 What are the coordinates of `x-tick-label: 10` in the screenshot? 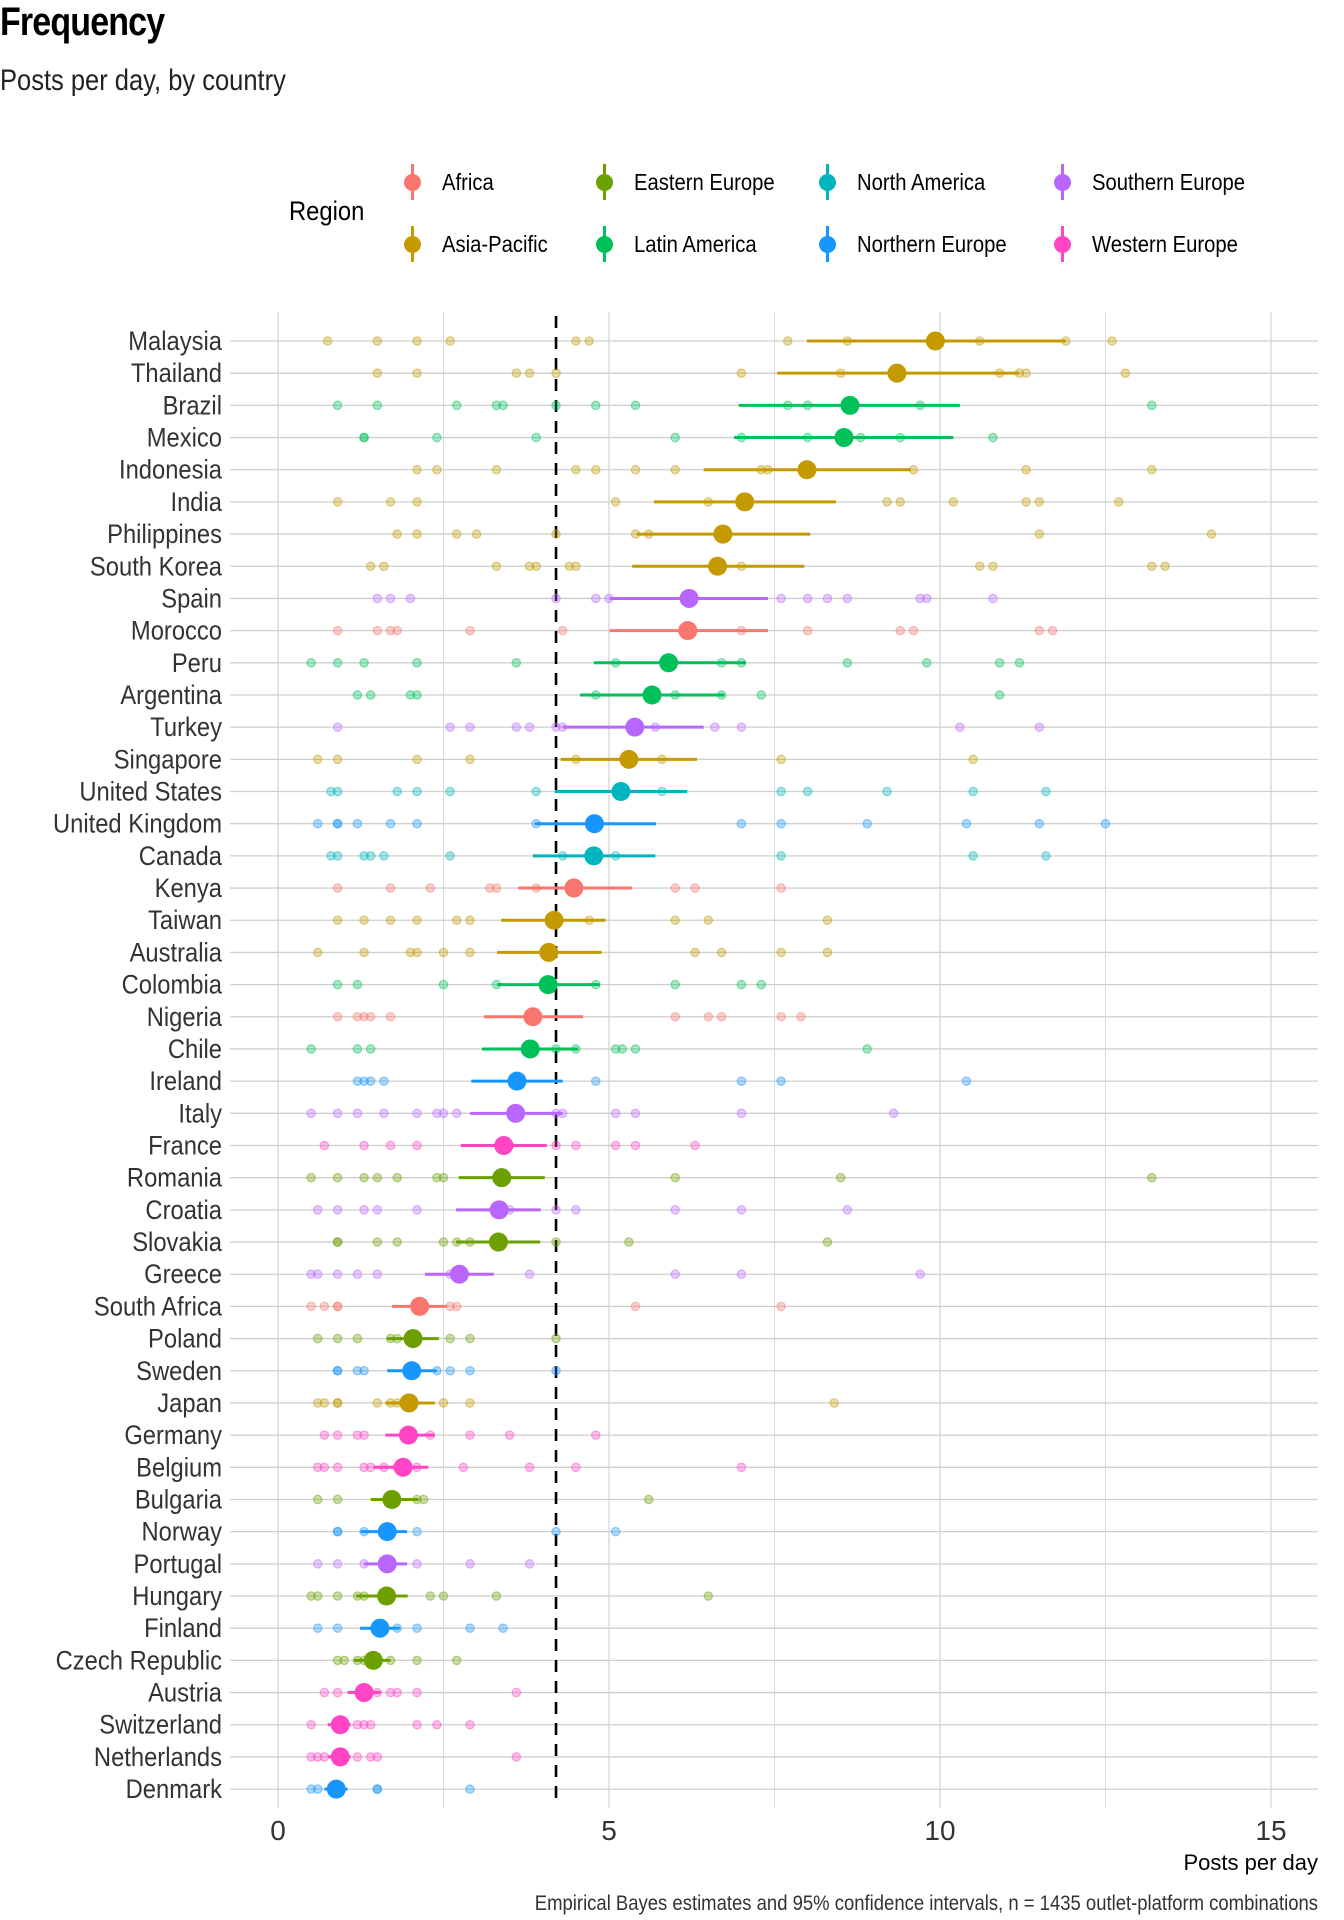 It's located at (939, 1830).